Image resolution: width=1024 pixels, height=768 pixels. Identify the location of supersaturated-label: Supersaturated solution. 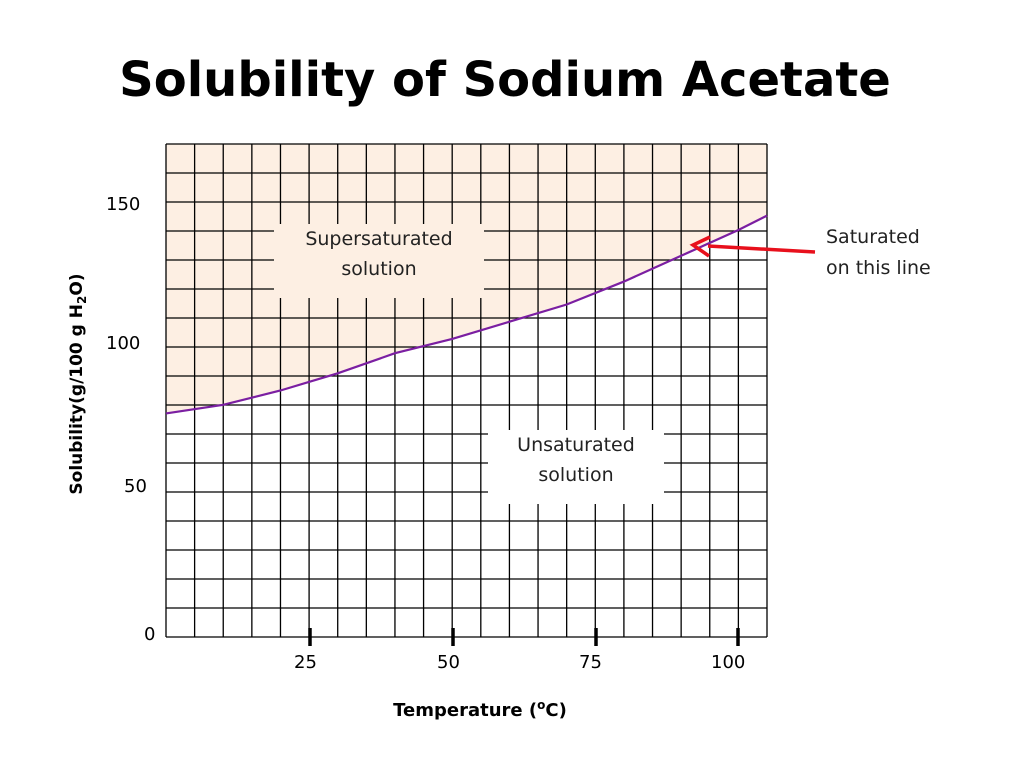
(379, 261).